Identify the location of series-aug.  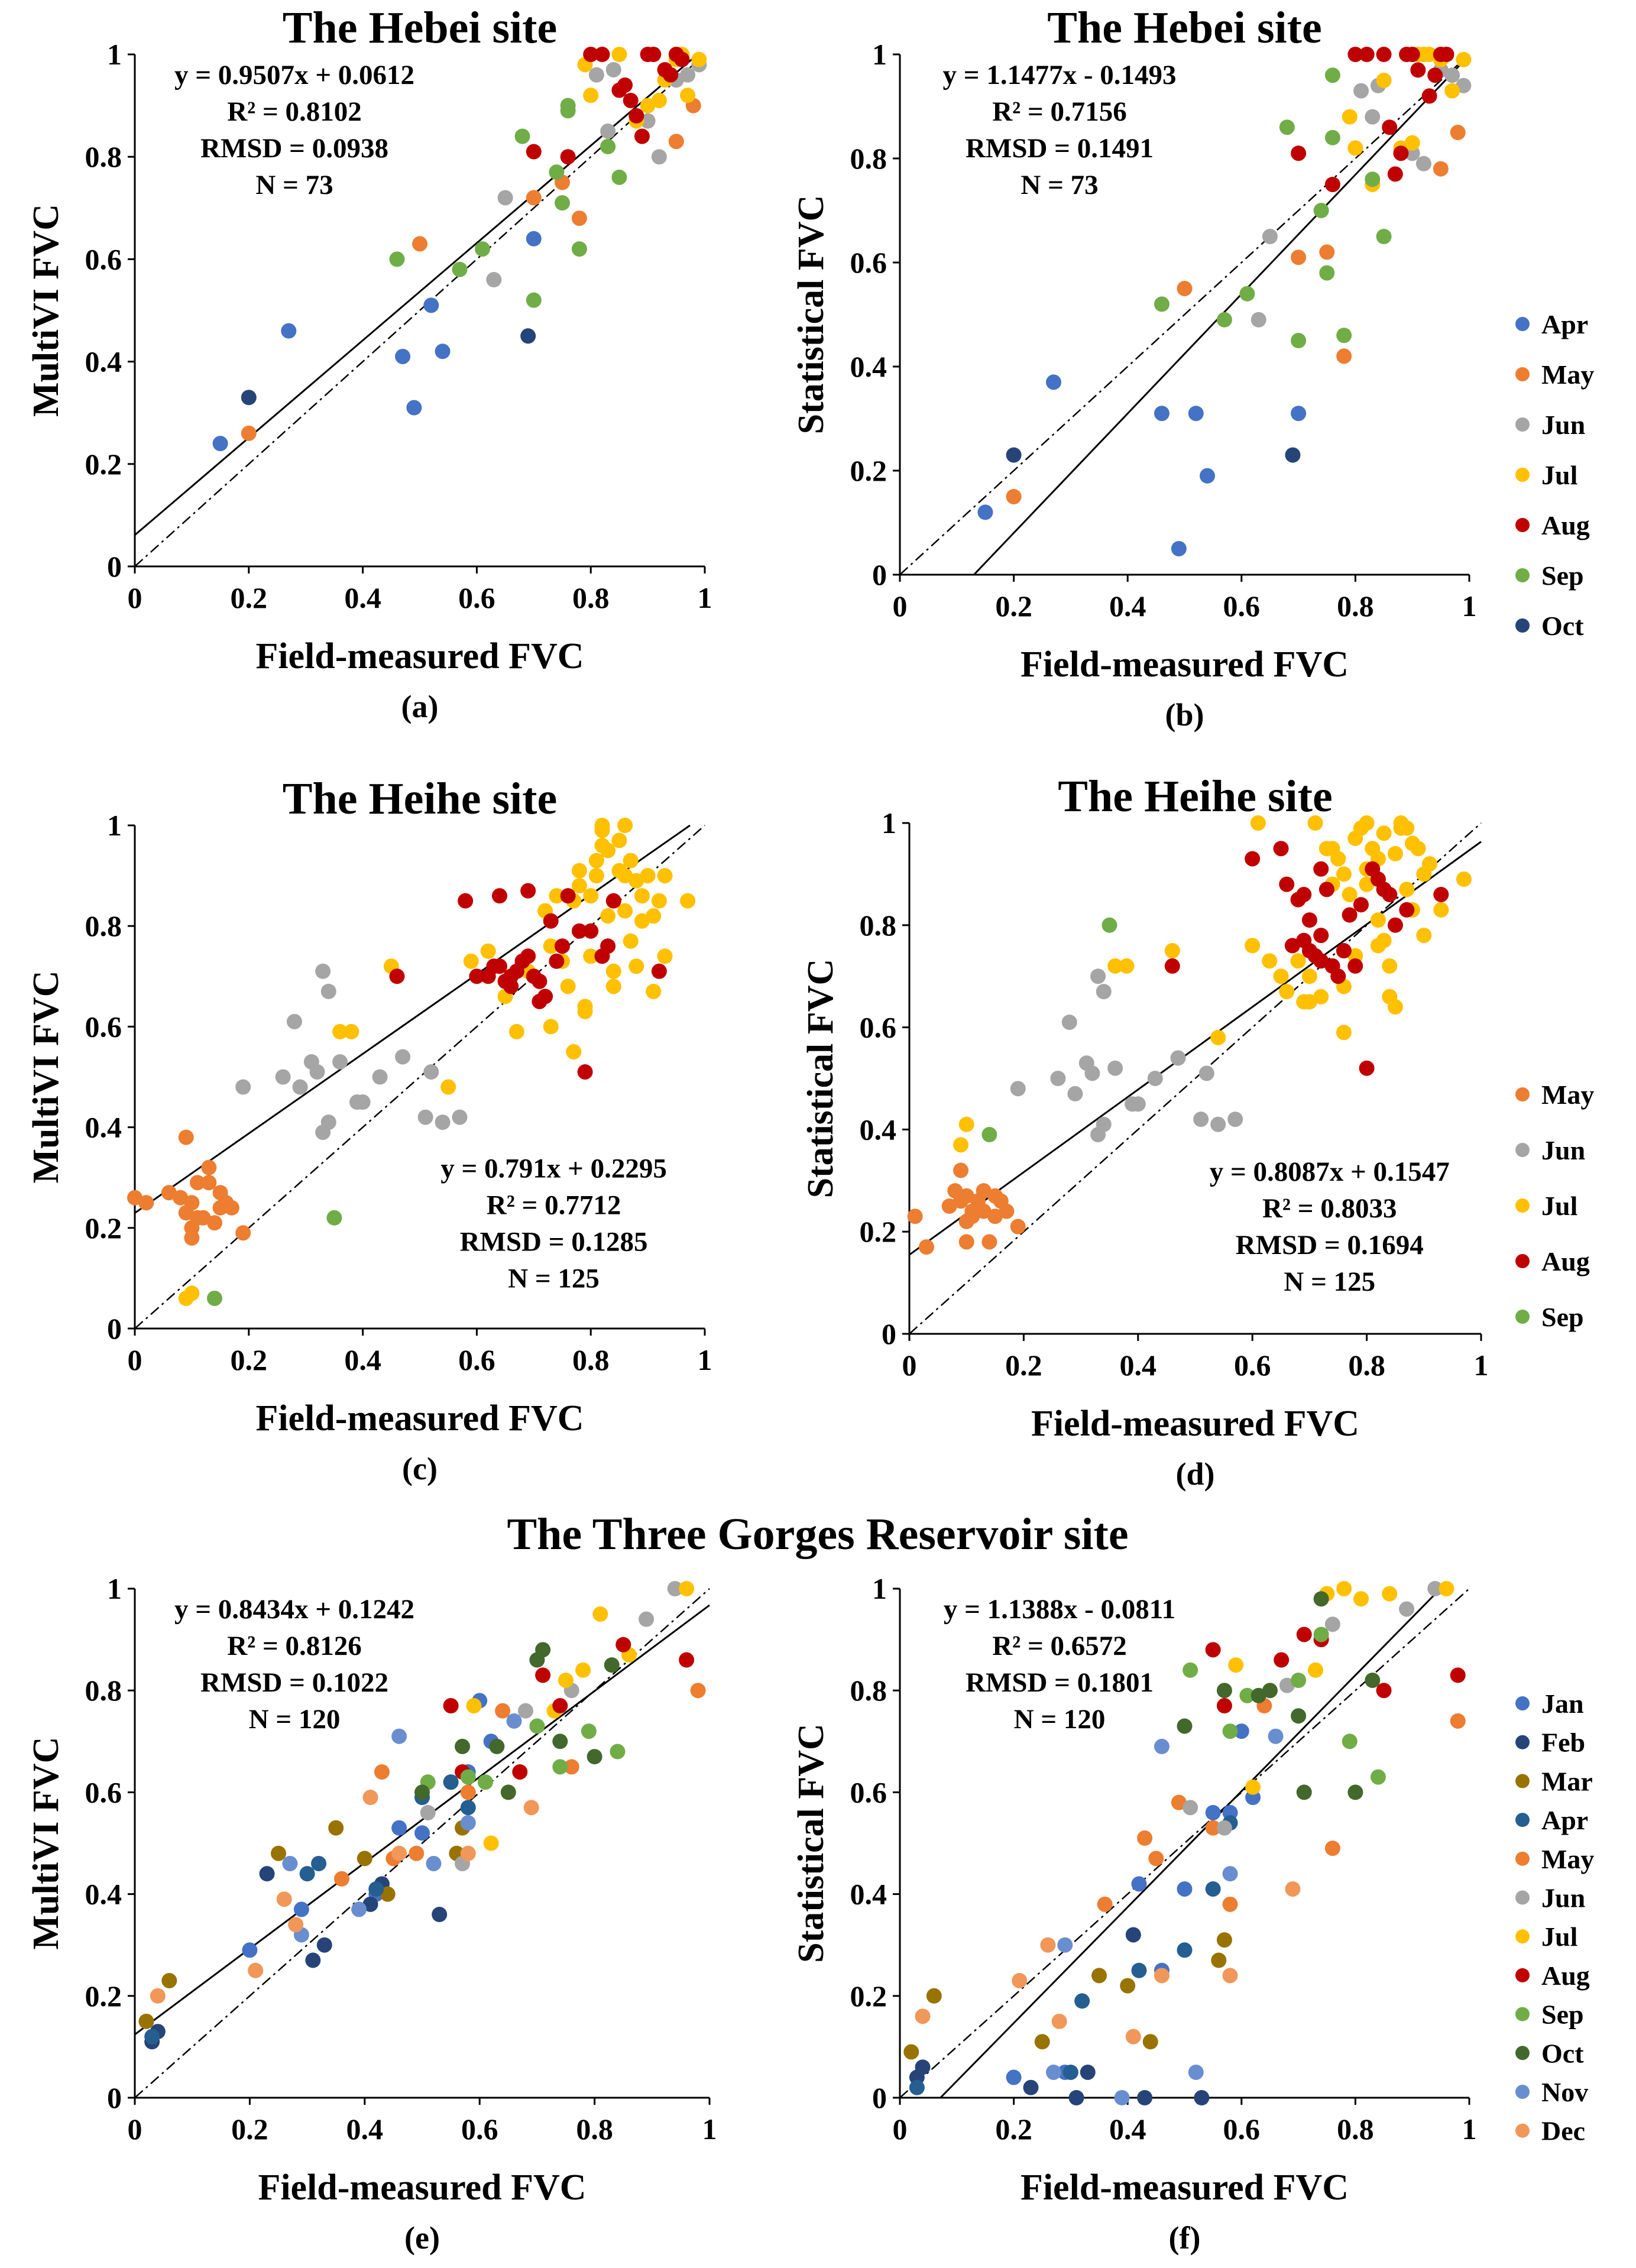
(1372, 120).